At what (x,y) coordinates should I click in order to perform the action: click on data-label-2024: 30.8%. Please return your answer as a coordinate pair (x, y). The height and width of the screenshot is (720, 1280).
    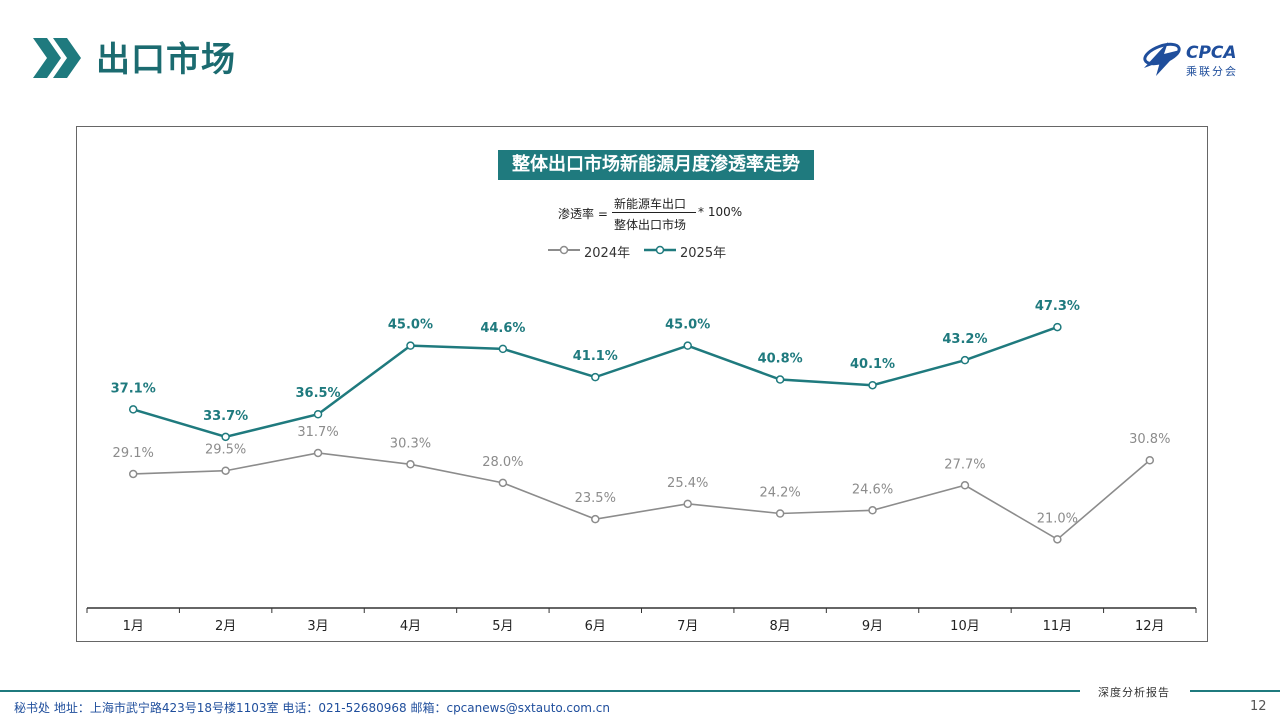
    Looking at the image, I should click on (1149, 439).